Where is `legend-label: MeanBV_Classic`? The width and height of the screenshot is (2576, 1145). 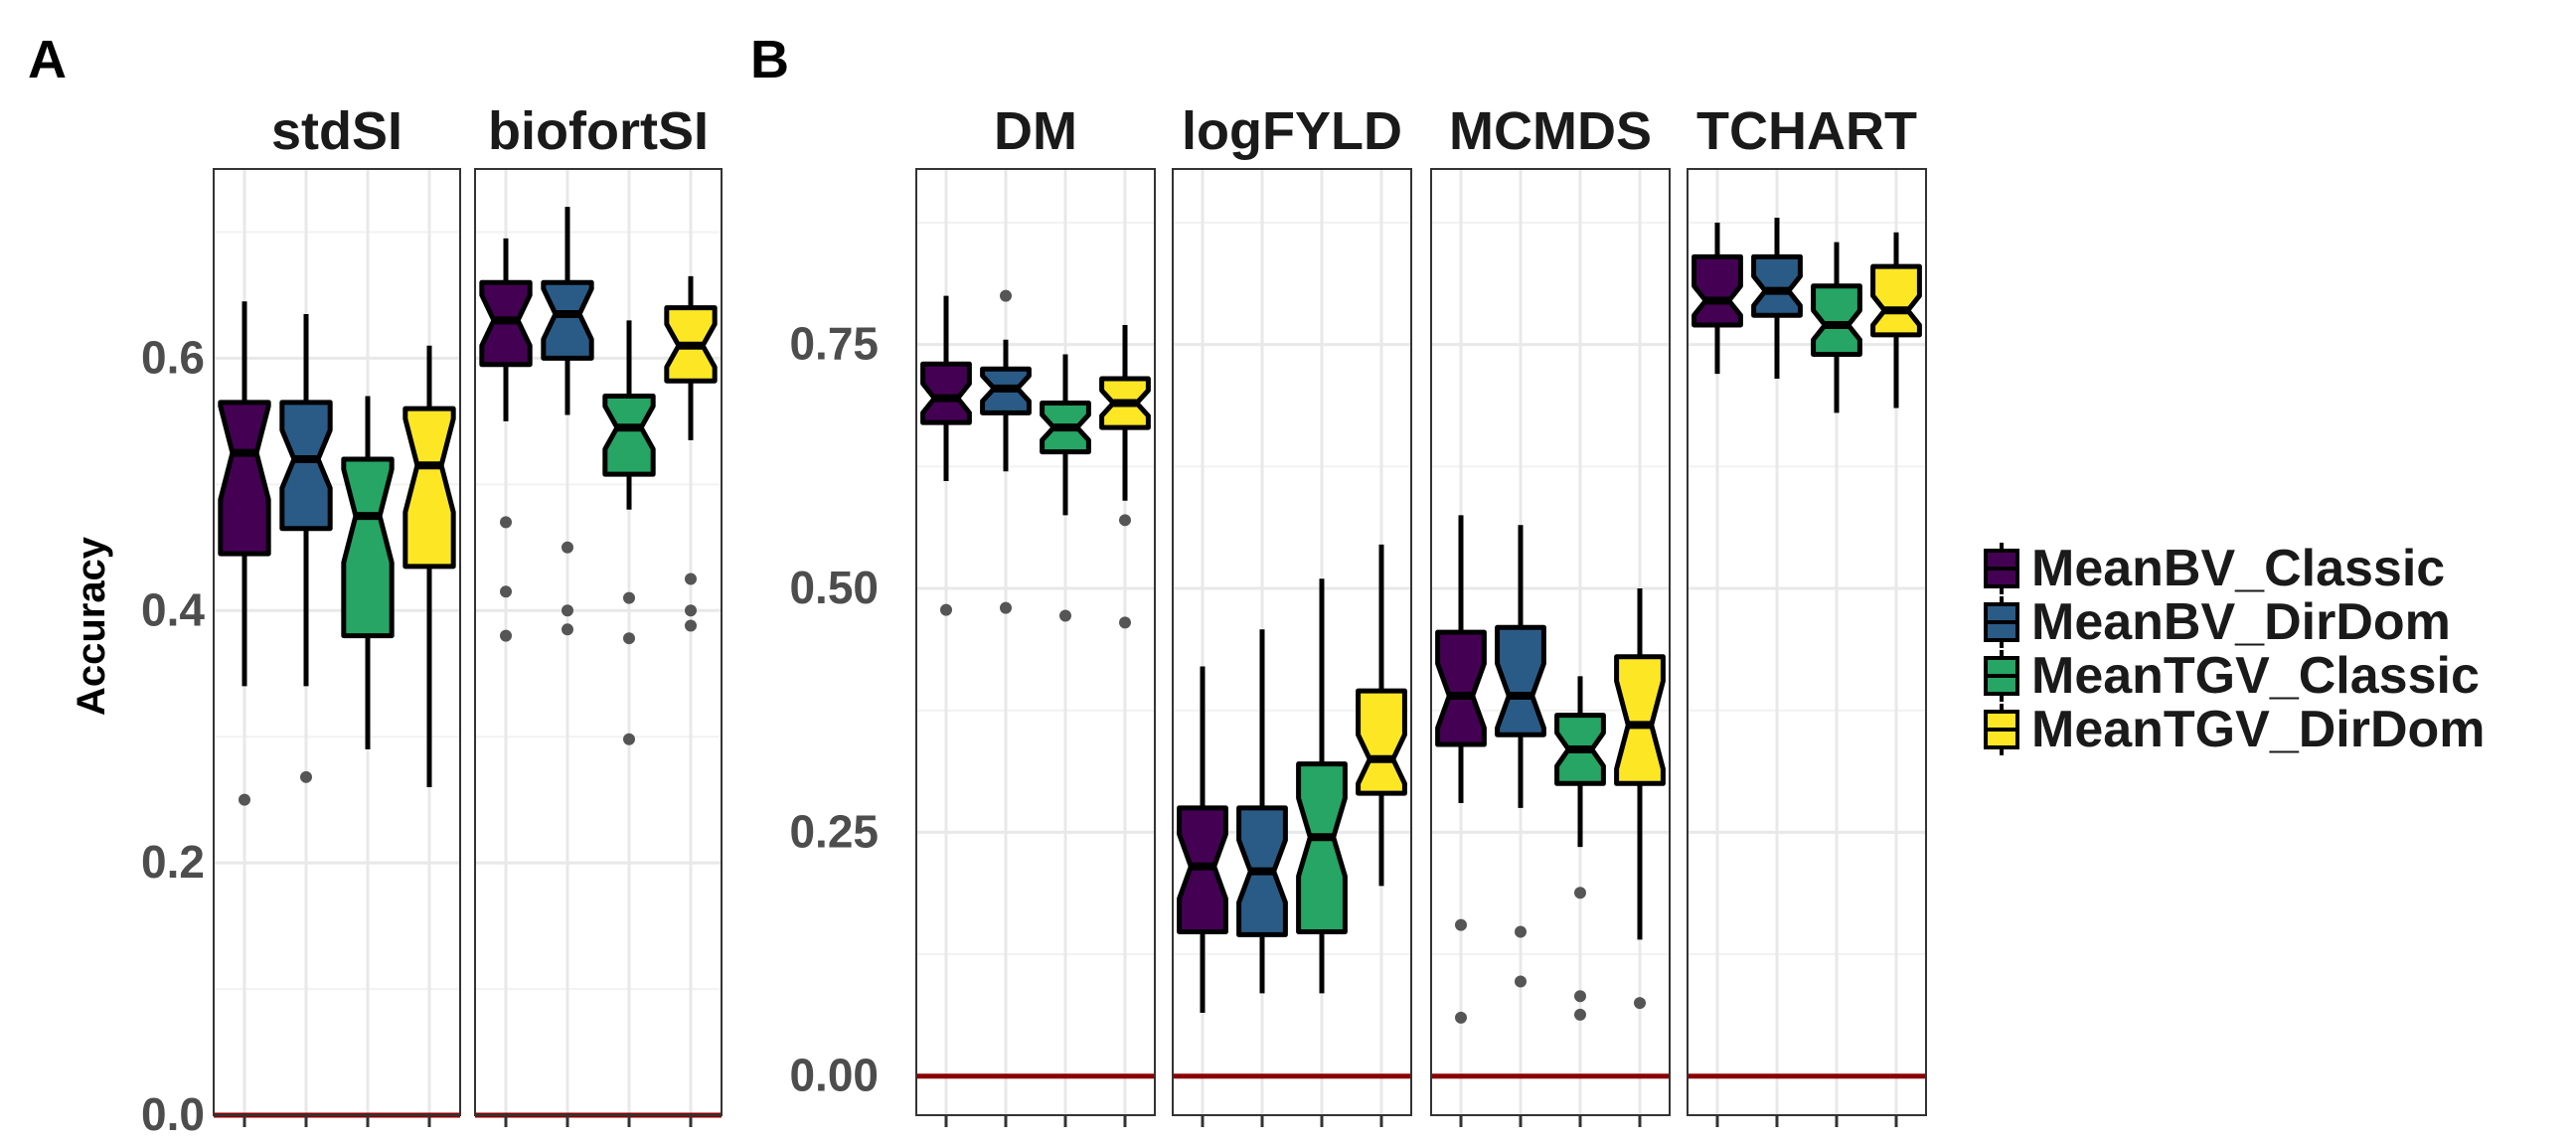
legend-label: MeanBV_Classic is located at coordinates (2238, 568).